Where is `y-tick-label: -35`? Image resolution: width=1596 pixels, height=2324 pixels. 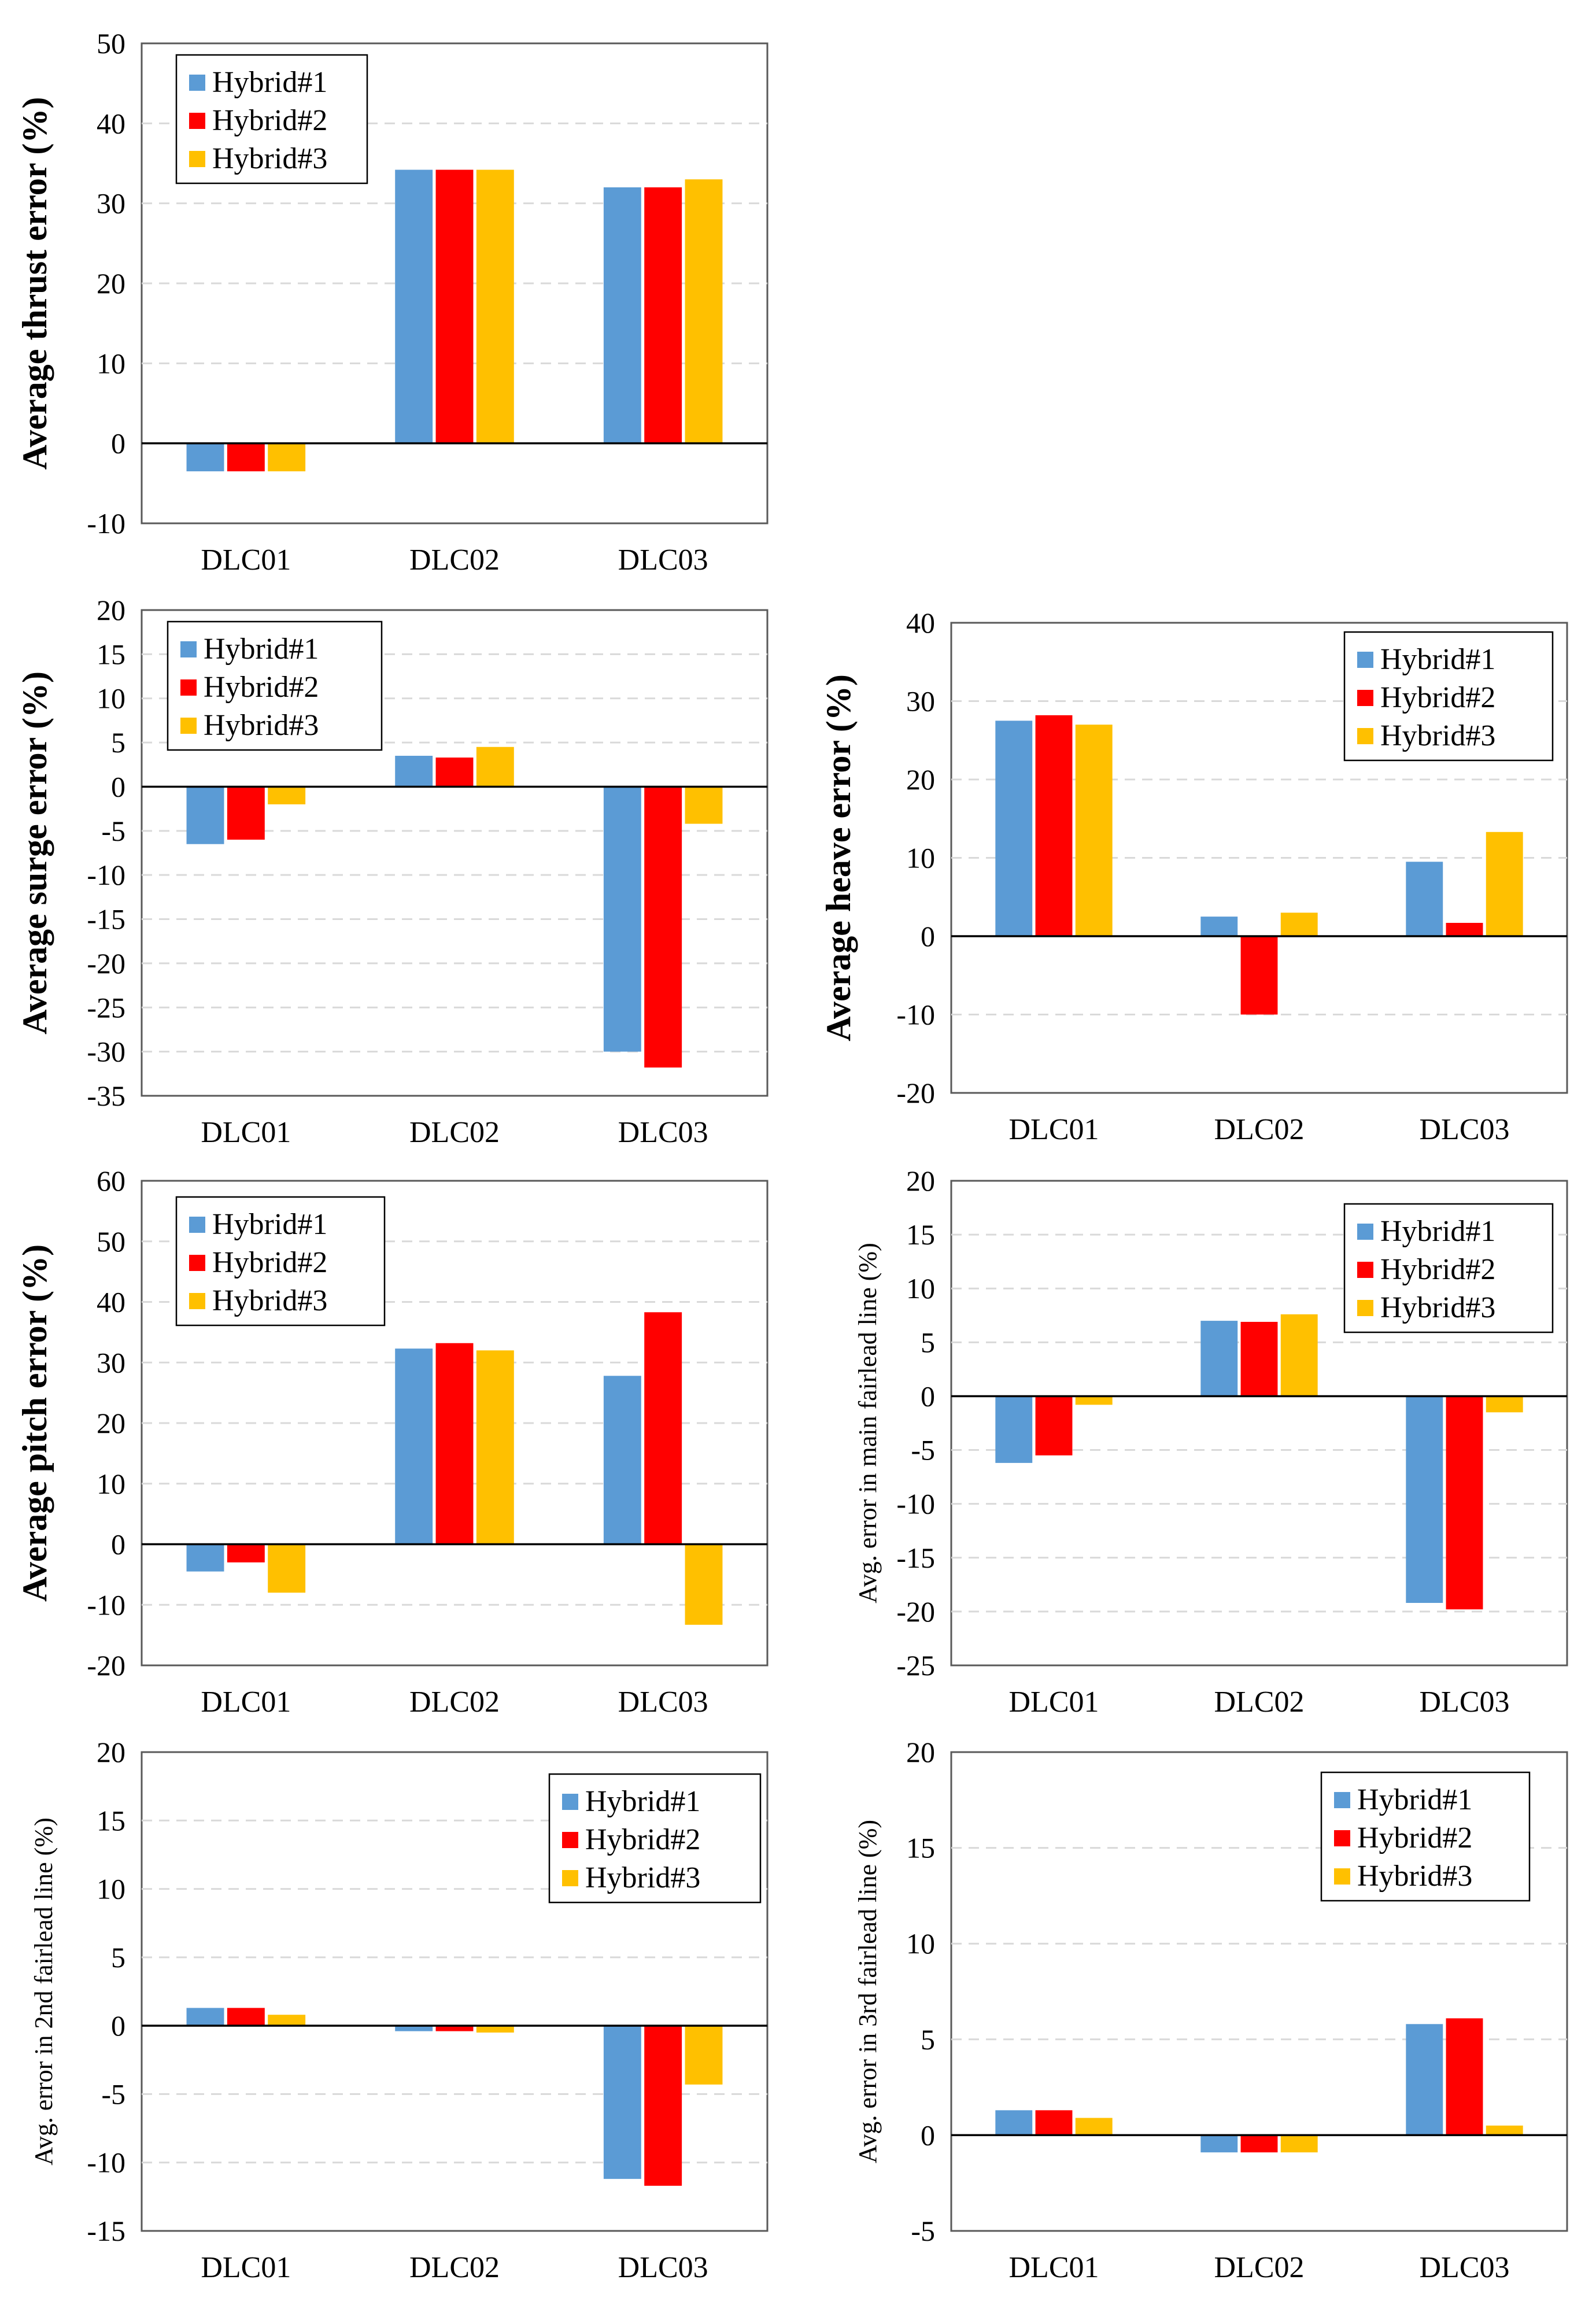
y-tick-label: -35 is located at coordinates (106, 1096).